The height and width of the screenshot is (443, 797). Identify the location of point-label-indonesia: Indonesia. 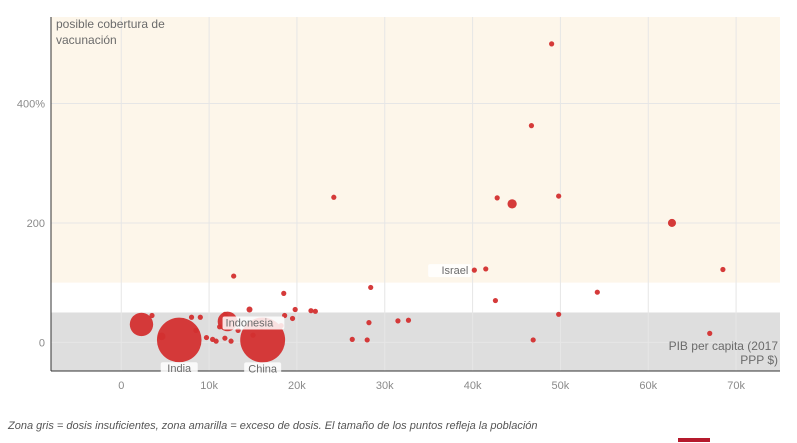
(250, 323).